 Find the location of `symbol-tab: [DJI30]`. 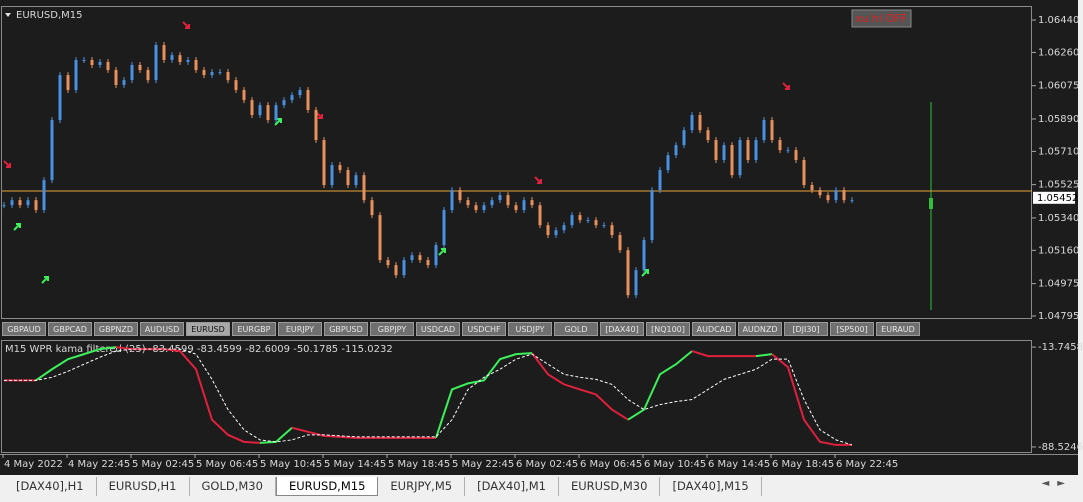

symbol-tab: [DJI30] is located at coordinates (806, 329).